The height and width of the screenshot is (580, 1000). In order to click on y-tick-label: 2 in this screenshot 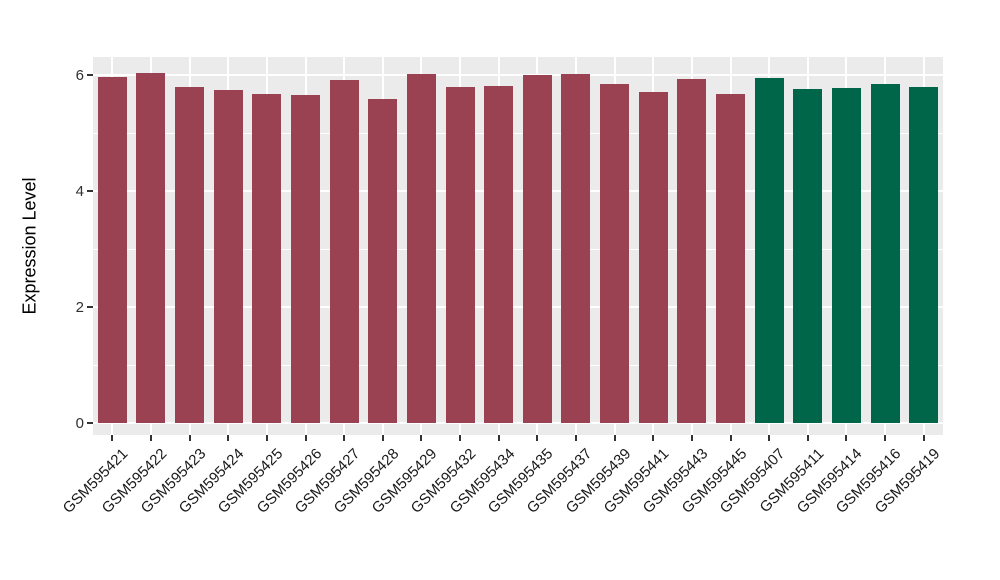, I will do `click(79, 307)`.